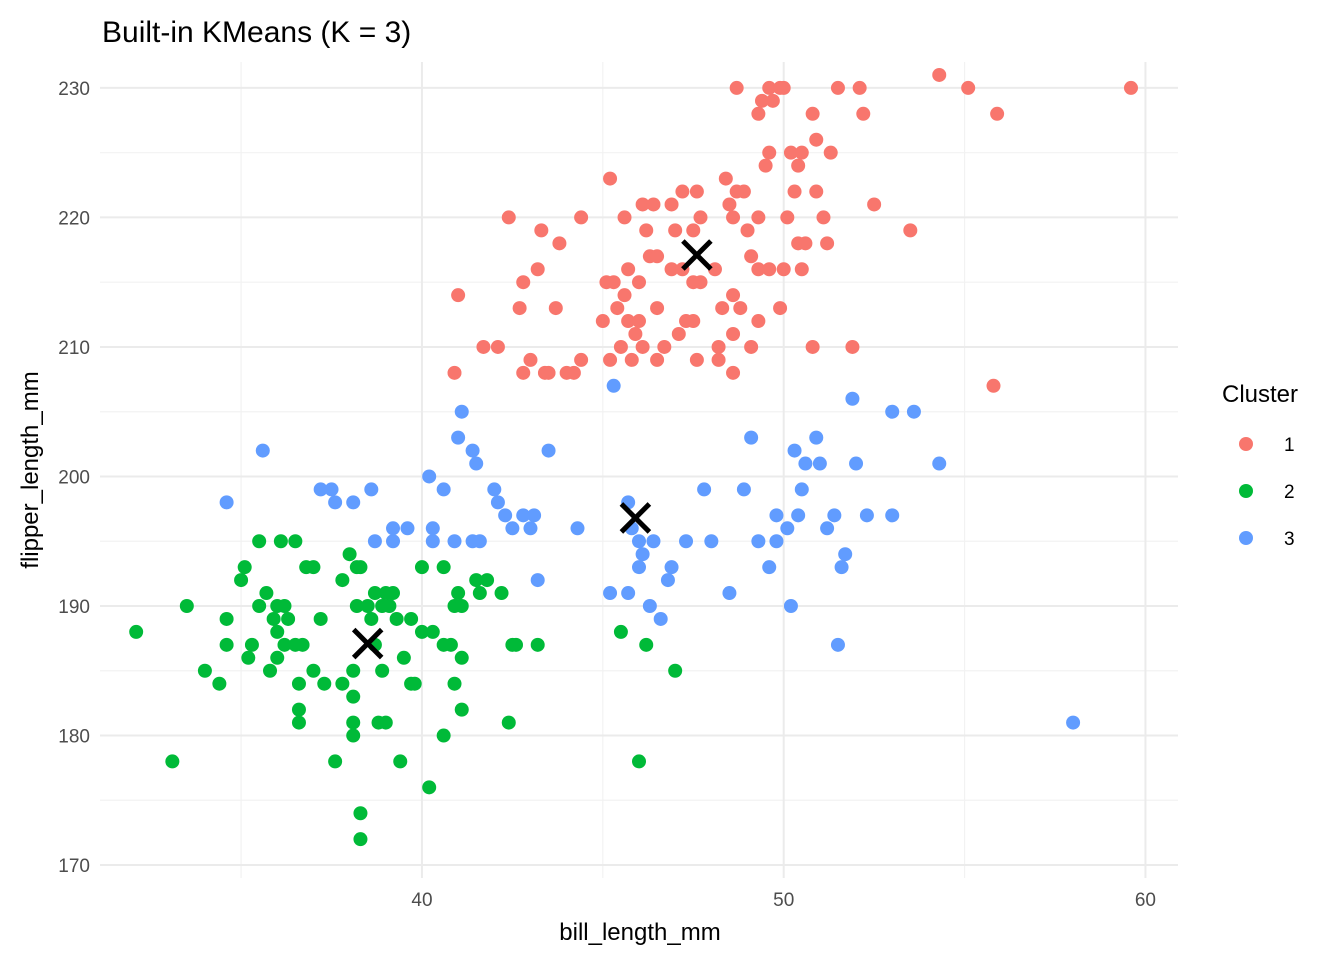 This screenshot has width=1344, height=960. I want to click on centroid-1-marker, so click(697, 255).